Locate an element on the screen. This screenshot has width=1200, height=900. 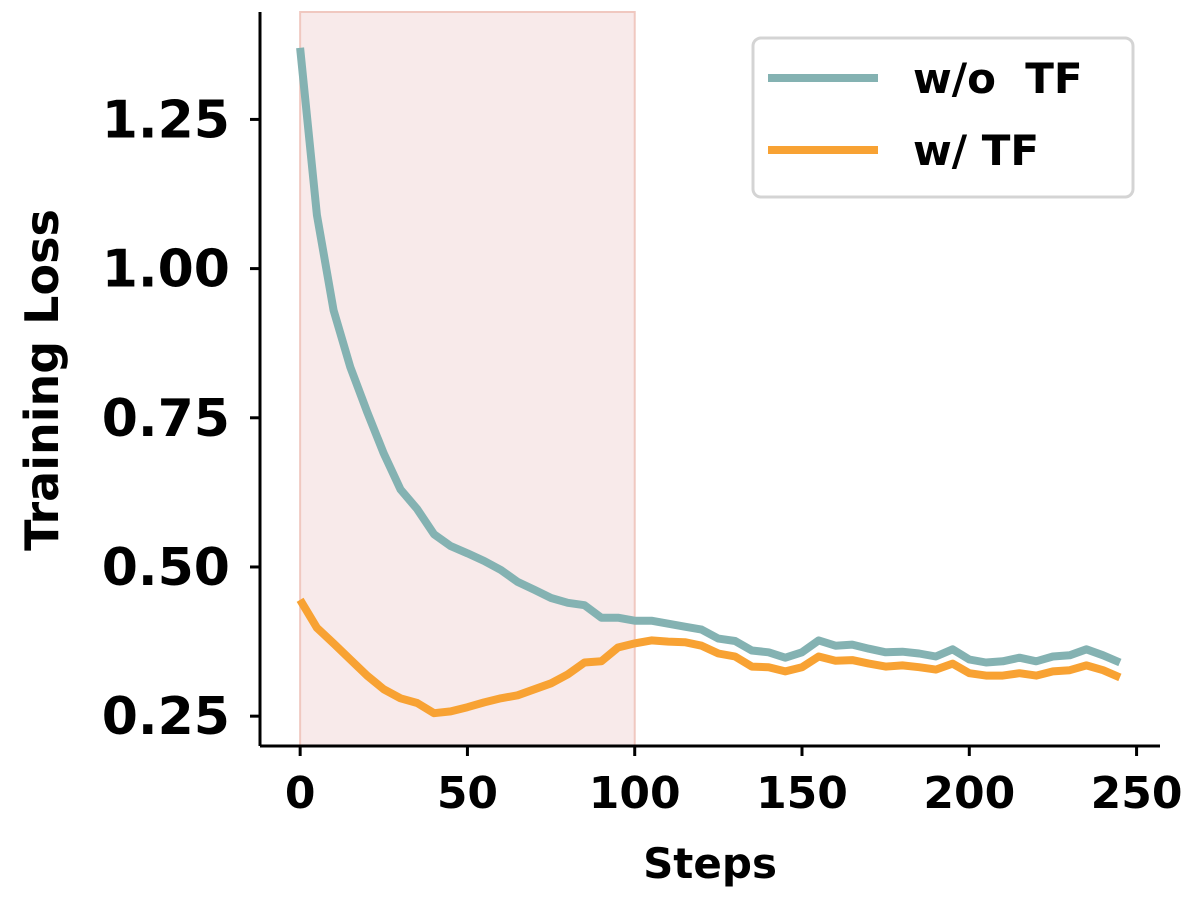
x-tick-label: 150 is located at coordinates (802, 793).